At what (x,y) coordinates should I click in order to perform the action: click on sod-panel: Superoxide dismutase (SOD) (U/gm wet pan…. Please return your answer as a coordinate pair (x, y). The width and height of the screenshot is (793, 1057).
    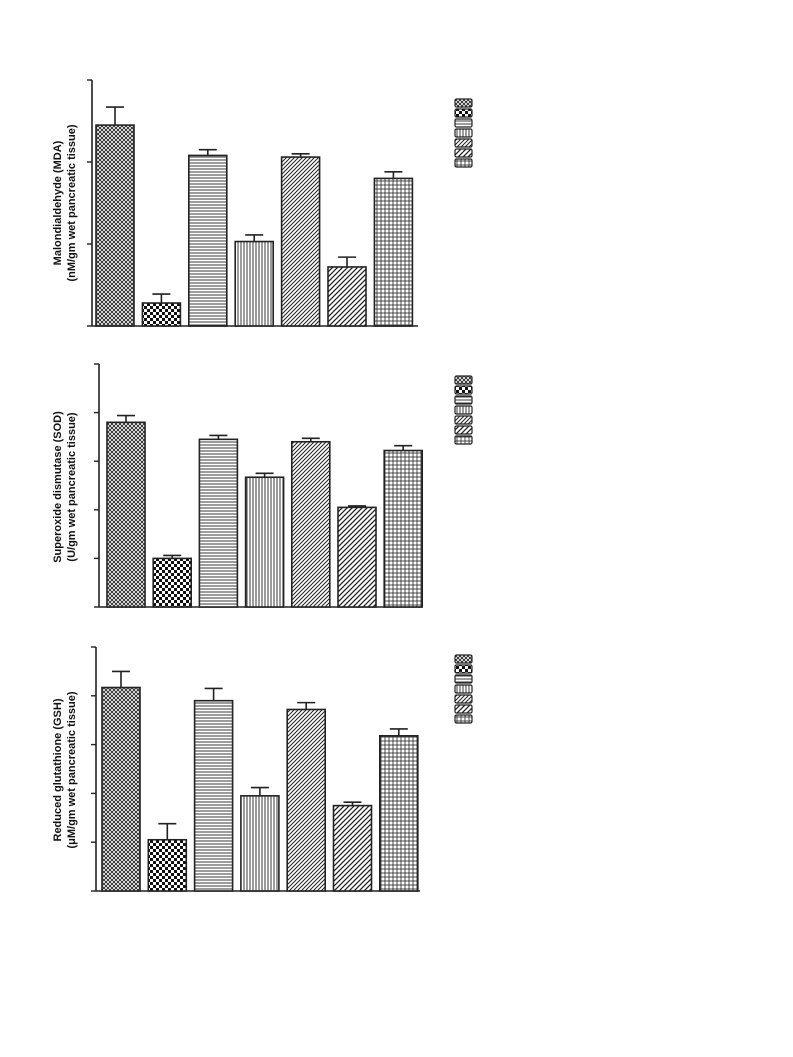
    Looking at the image, I should click on (262, 485).